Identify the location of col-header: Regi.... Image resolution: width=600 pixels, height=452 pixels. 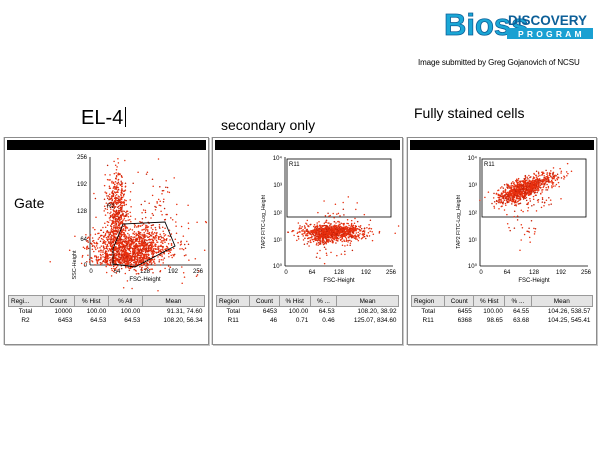
(25, 301).